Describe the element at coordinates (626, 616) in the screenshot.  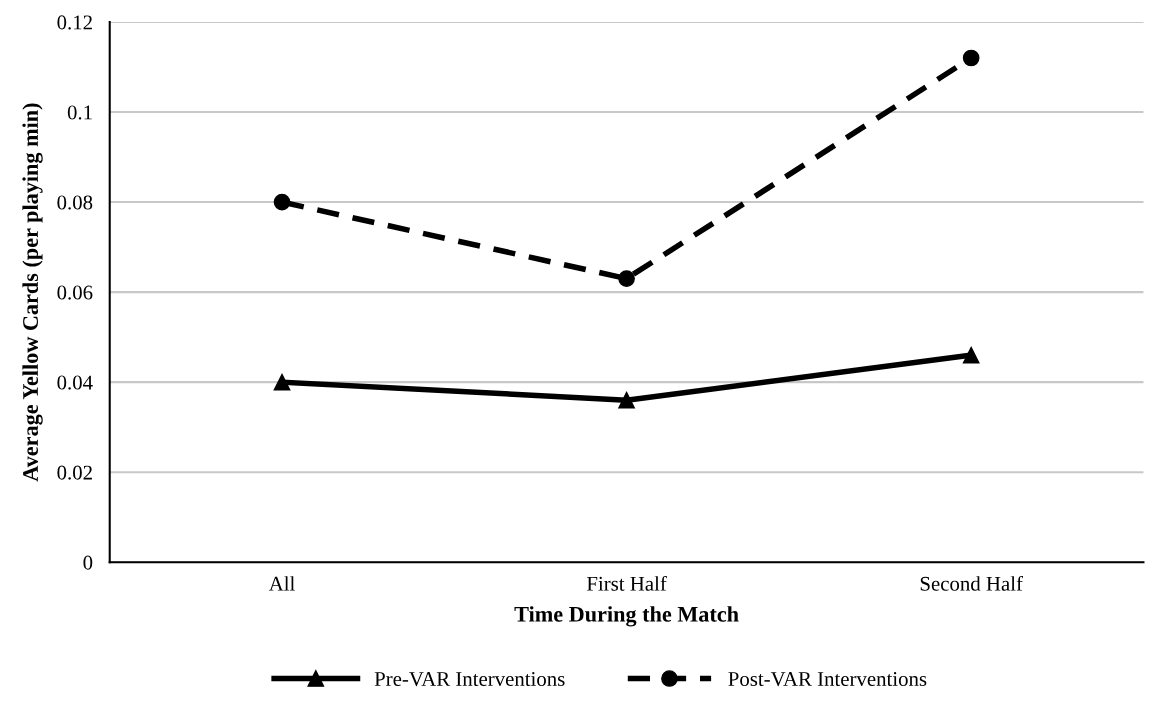
I see `x-axis-title: Time During the Match` at that location.